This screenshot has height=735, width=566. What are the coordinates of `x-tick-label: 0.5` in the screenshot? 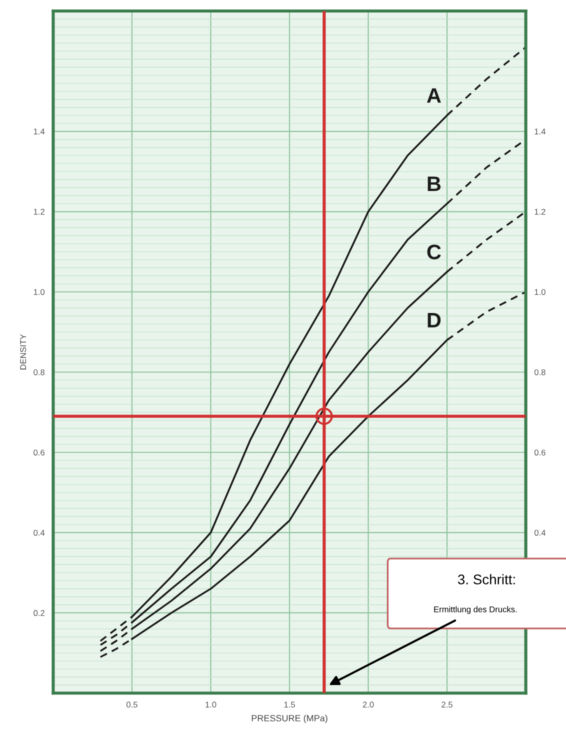 It's located at (132, 705).